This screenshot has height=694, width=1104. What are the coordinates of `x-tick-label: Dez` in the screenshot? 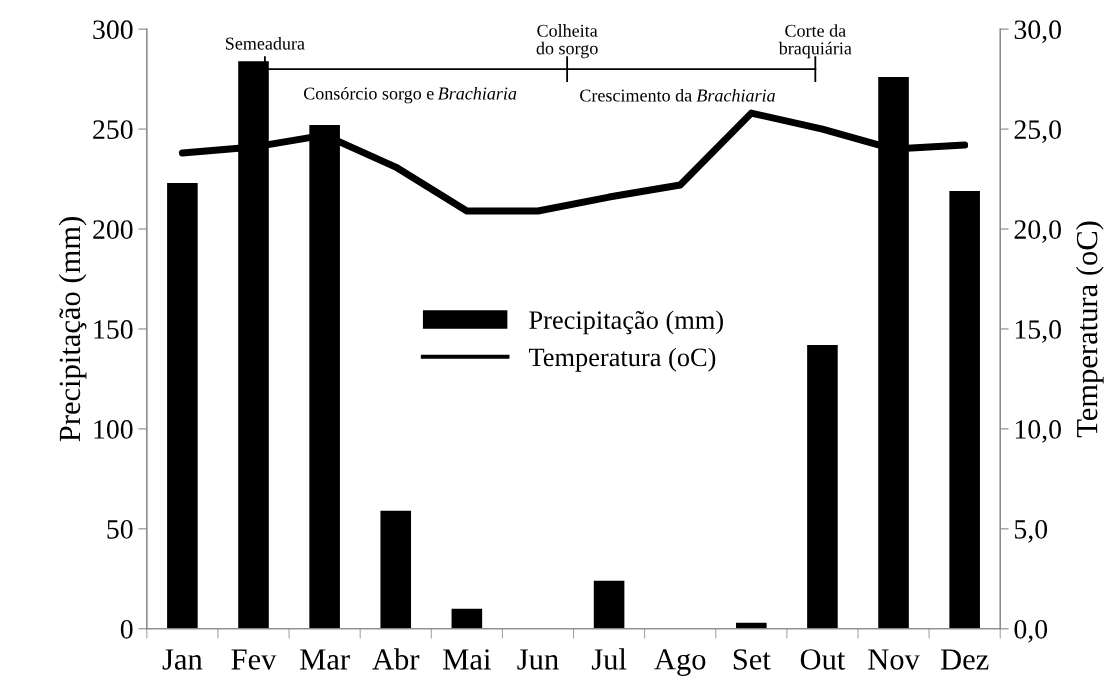 It's located at (964, 659).